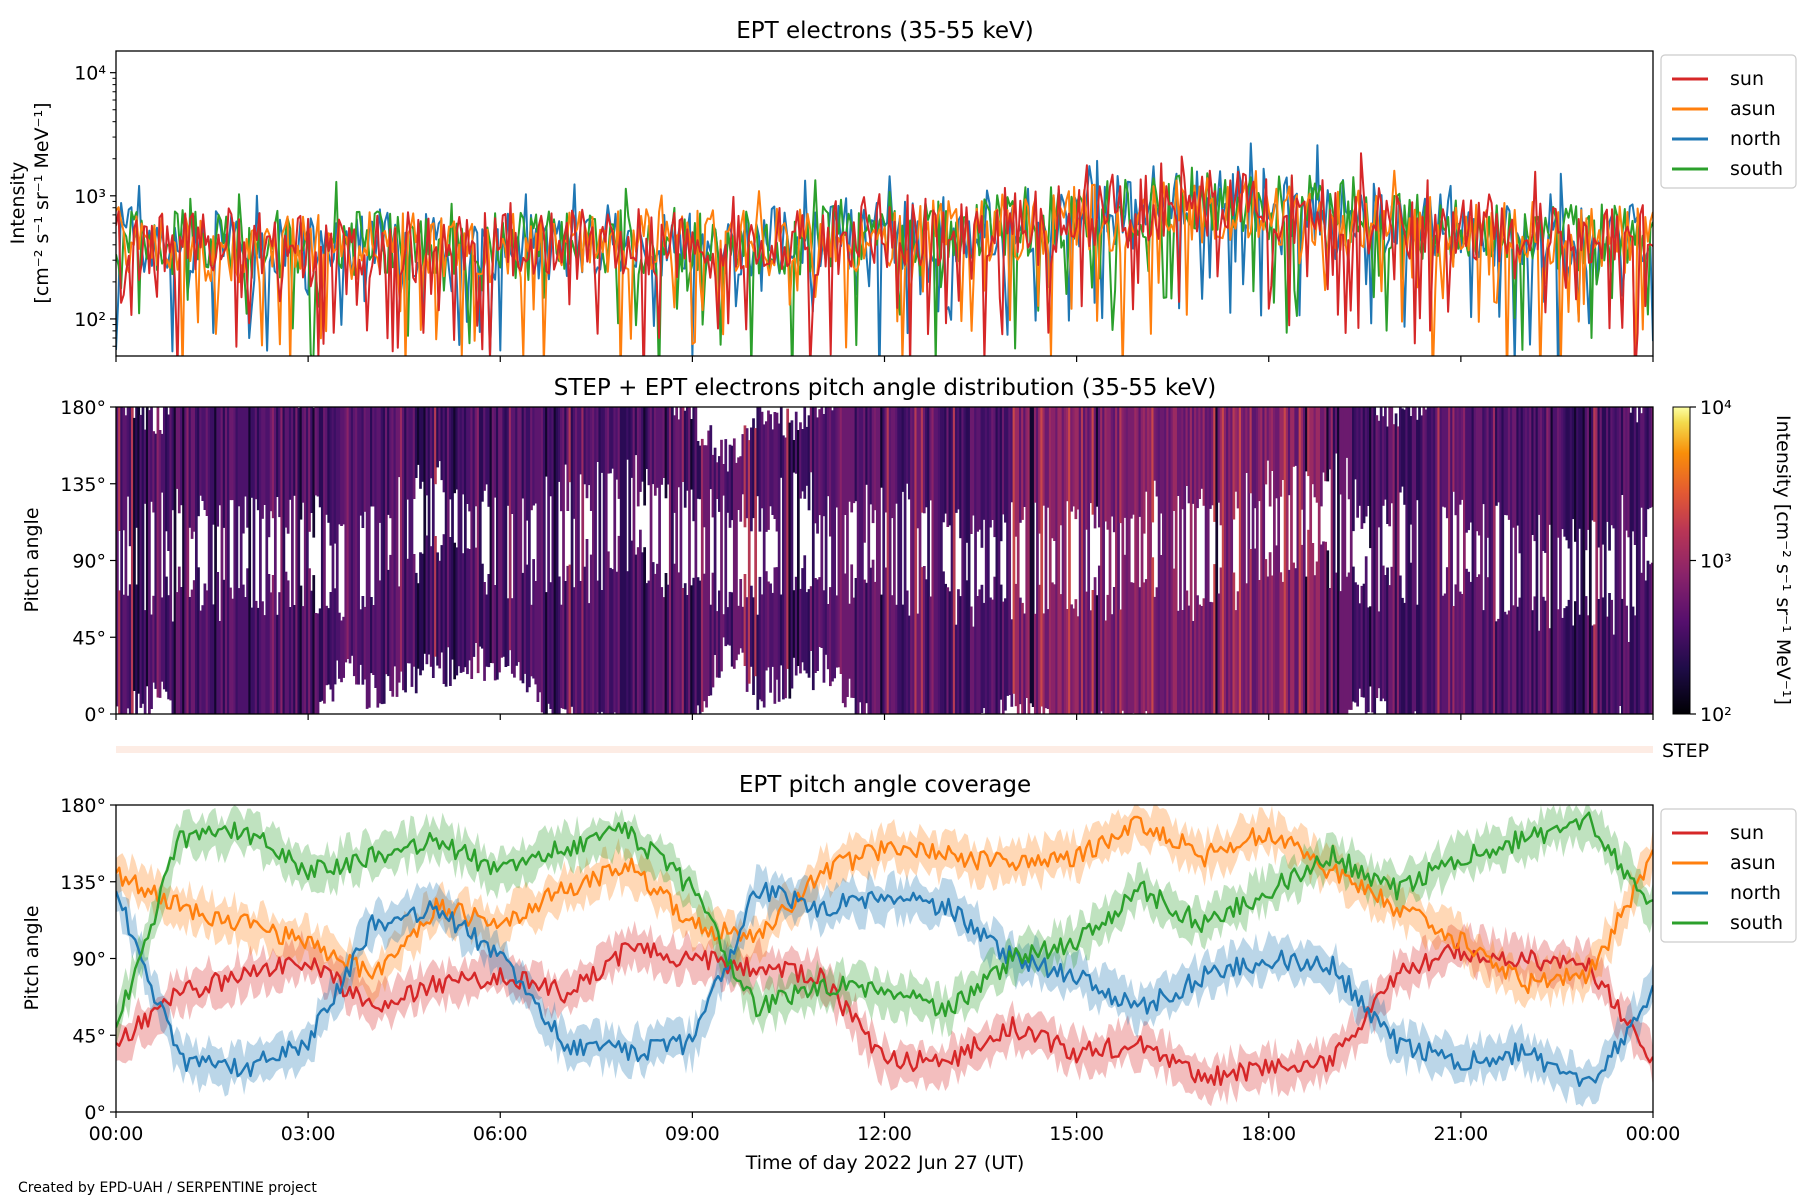 The image size is (1800, 1200). I want to click on legend-box, so click(1728, 121).